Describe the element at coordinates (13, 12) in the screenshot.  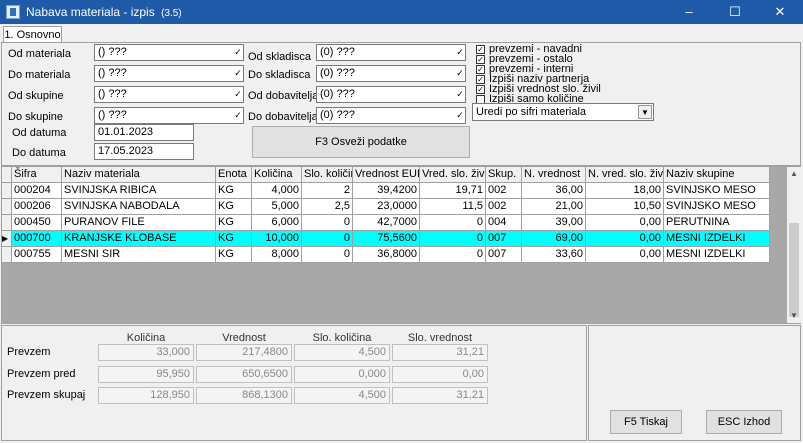
I see `app-icon` at that location.